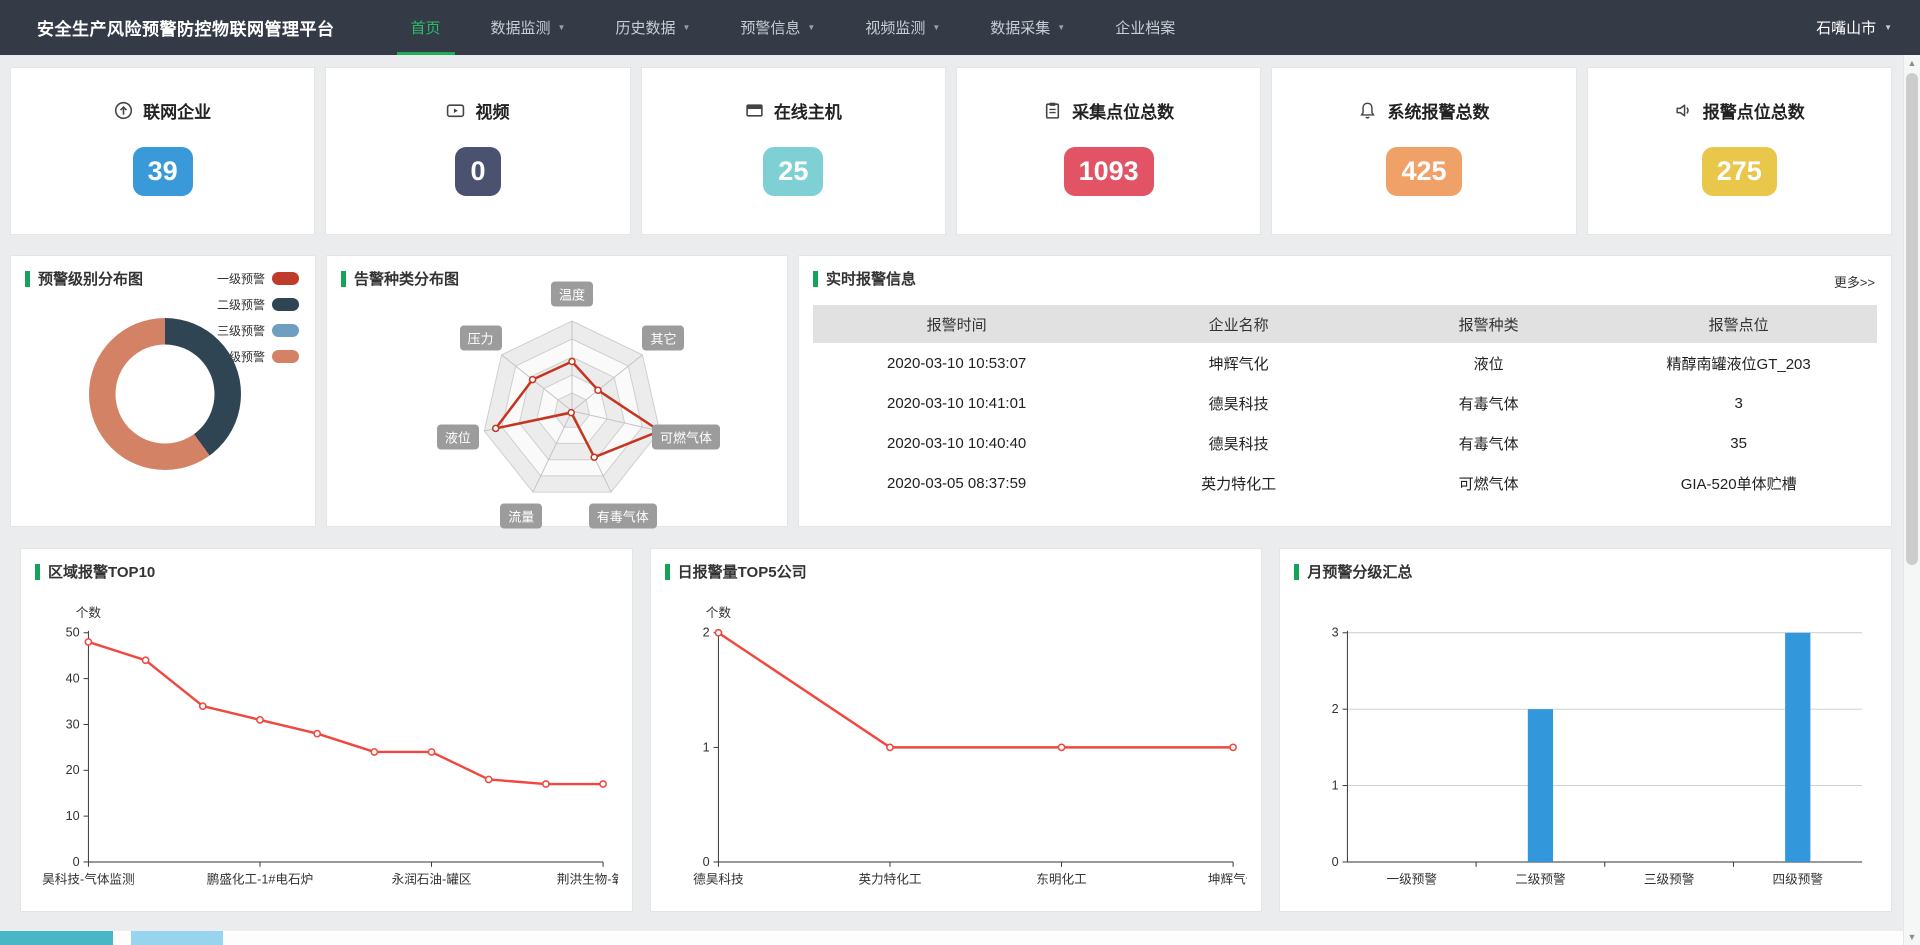 This screenshot has height=945, width=1920. What do you see at coordinates (1912, 63) in the screenshot?
I see `scroll-up-icon: ▲` at bounding box center [1912, 63].